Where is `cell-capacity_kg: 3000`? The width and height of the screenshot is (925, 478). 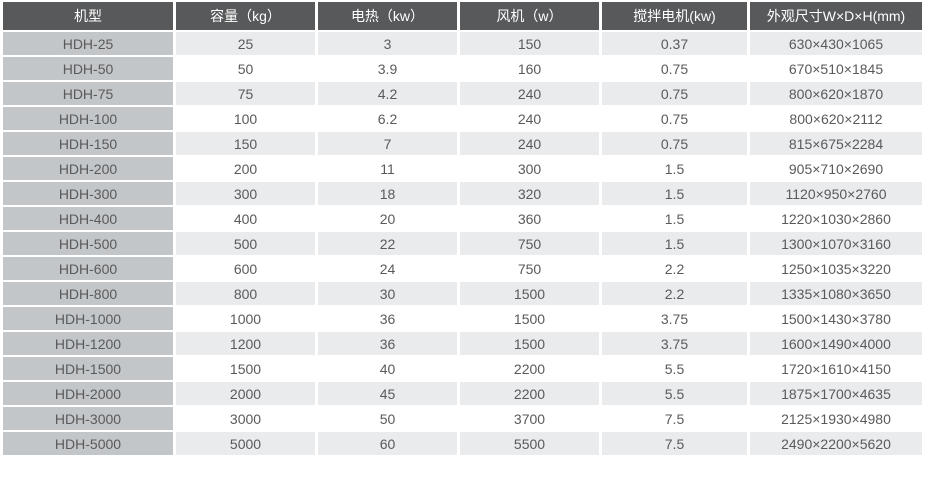 cell-capacity_kg: 3000 is located at coordinates (245, 418).